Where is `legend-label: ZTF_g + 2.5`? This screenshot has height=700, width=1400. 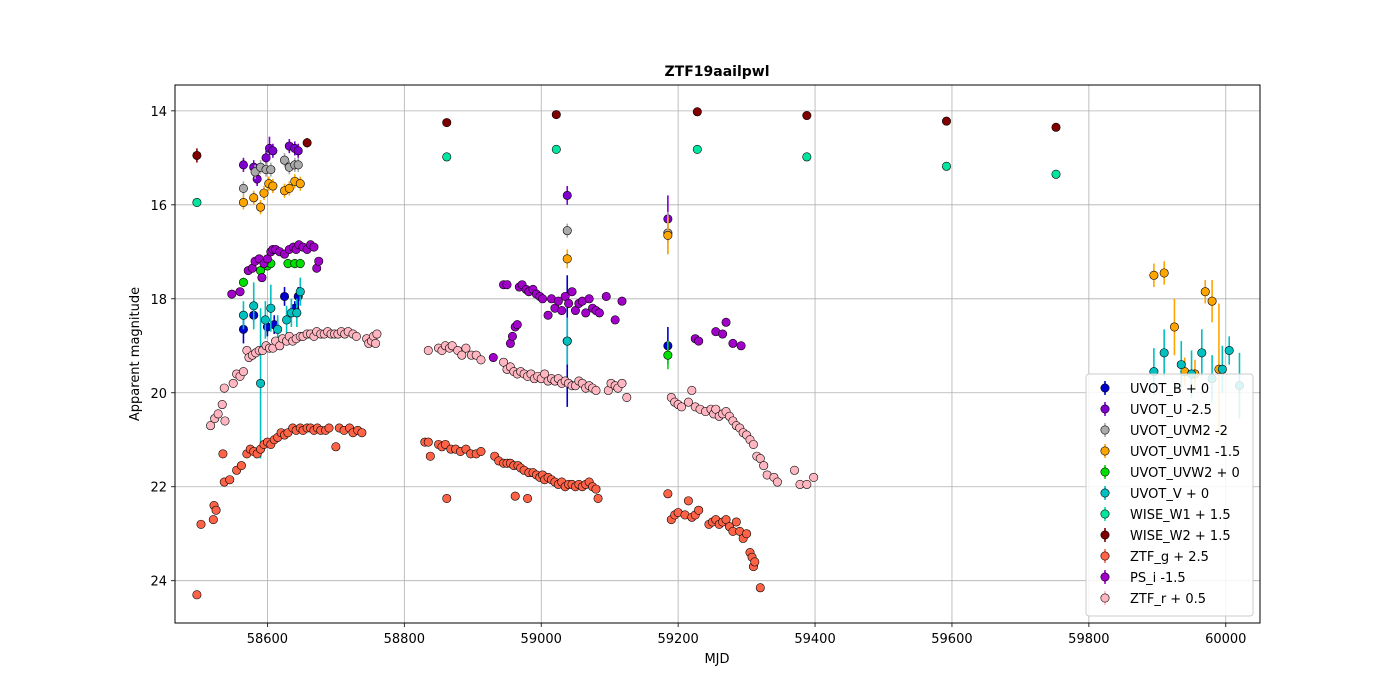
legend-label: ZTF_g + 2.5 is located at coordinates (1169, 557).